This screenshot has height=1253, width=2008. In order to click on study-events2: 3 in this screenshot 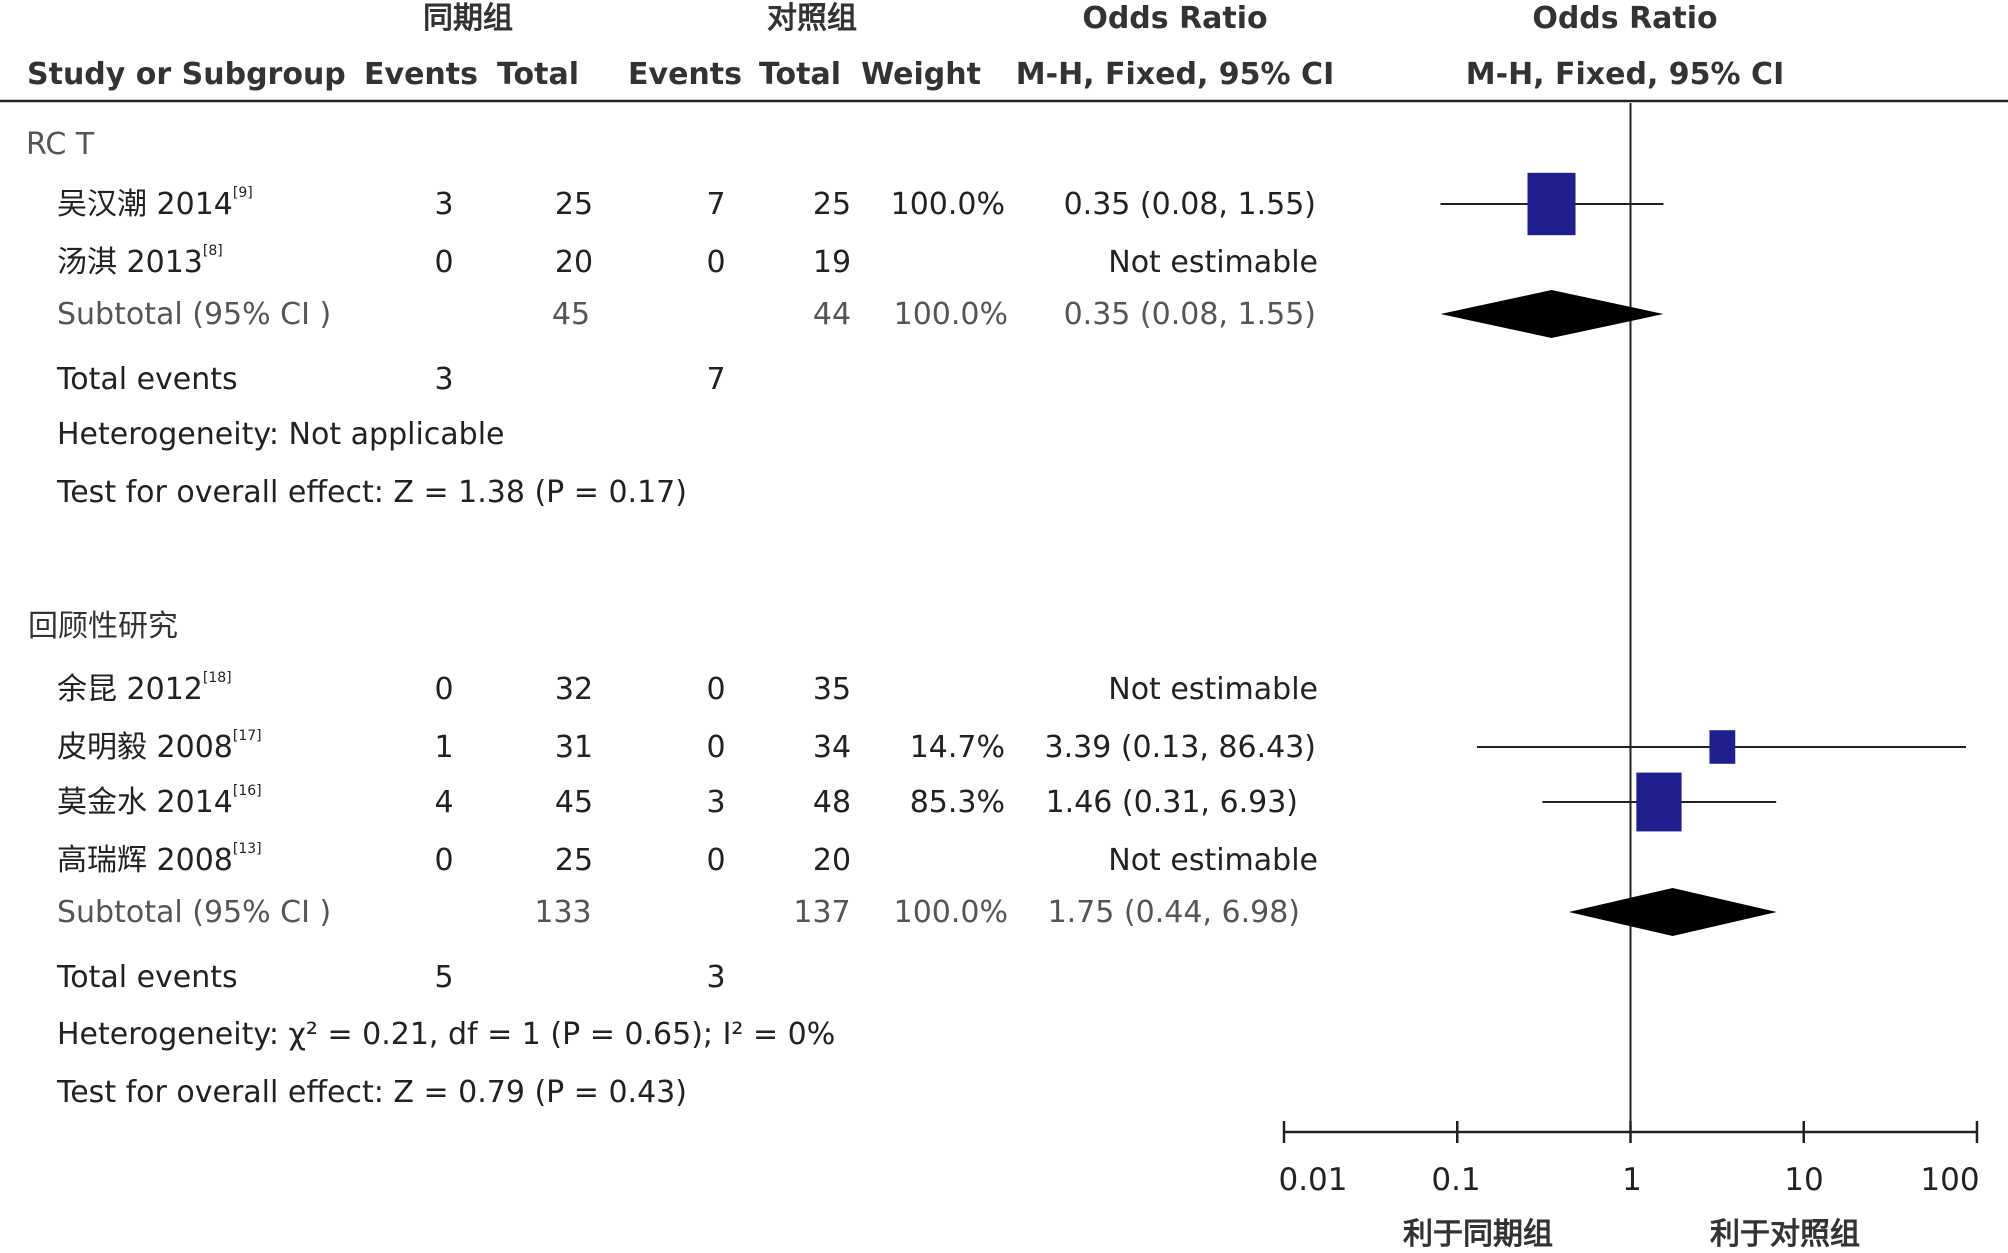, I will do `click(716, 802)`.